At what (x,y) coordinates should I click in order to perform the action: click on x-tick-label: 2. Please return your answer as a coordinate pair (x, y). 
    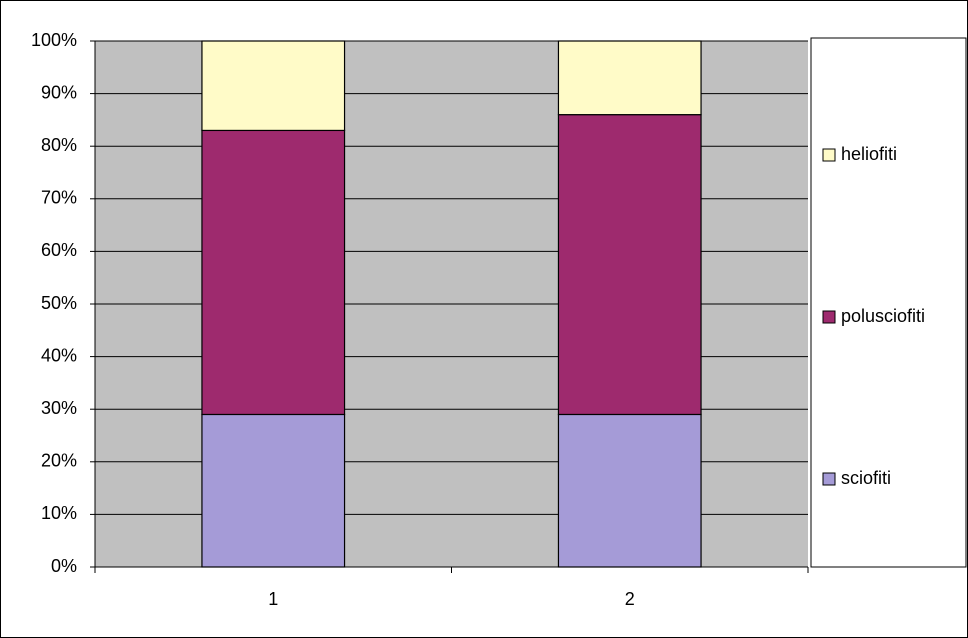
    Looking at the image, I should click on (630, 599).